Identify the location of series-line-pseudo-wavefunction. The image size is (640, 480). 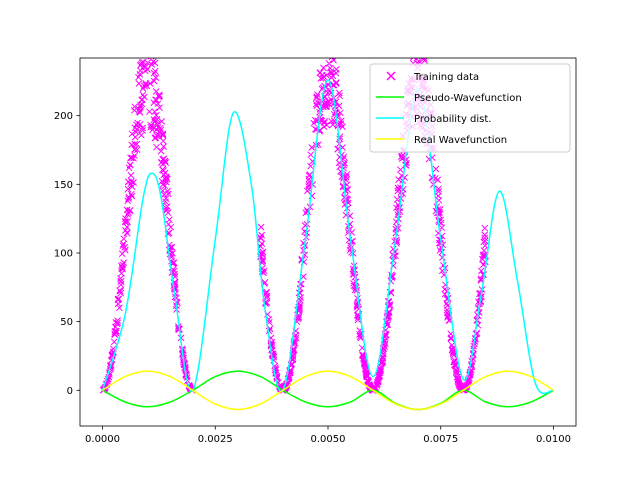
(328, 390).